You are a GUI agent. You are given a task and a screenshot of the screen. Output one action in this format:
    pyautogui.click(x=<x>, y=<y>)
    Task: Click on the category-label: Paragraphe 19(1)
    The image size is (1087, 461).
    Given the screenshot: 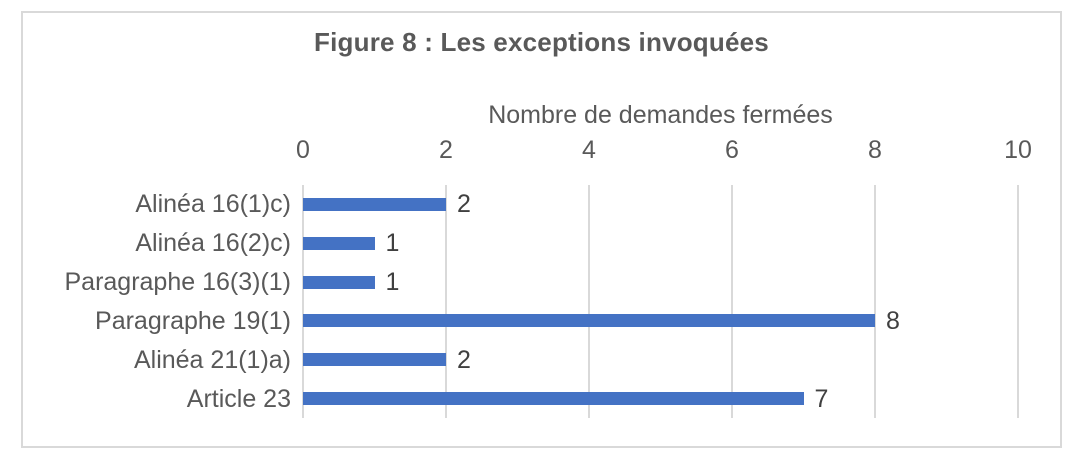 What is the action you would take?
    pyautogui.click(x=193, y=320)
    